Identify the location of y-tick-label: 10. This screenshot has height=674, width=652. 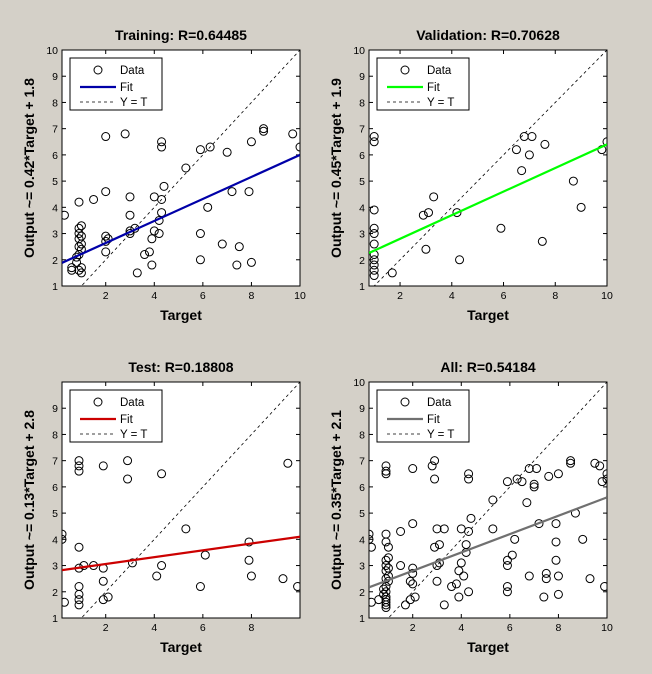
(52, 51).